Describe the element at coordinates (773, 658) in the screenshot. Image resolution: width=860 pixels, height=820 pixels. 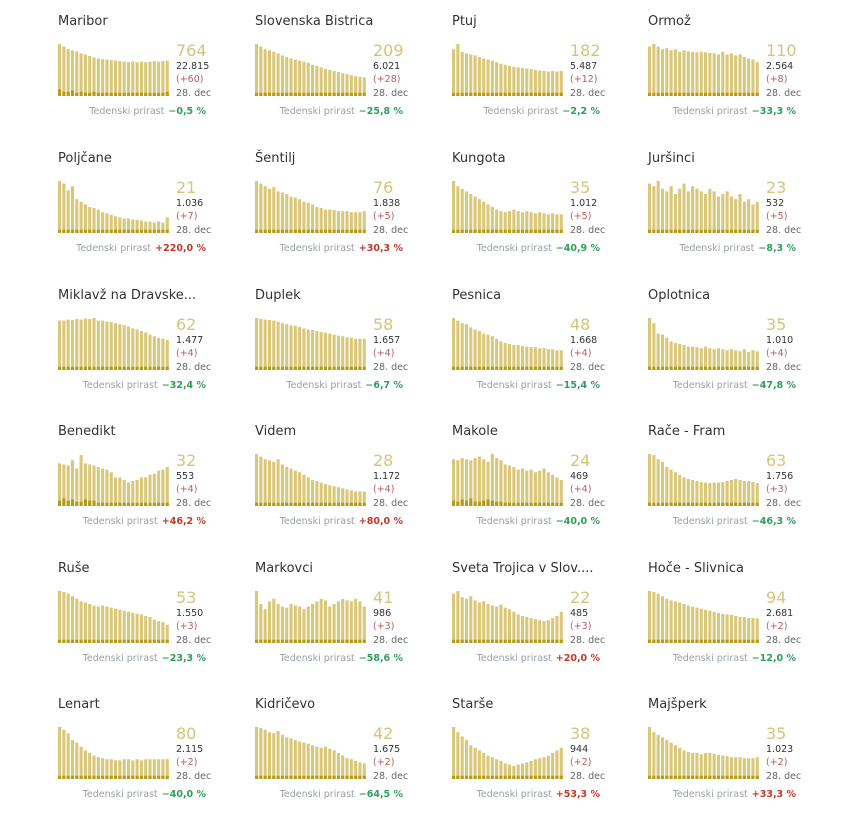
I see `weekly-growth-value: −12,0 %` at that location.